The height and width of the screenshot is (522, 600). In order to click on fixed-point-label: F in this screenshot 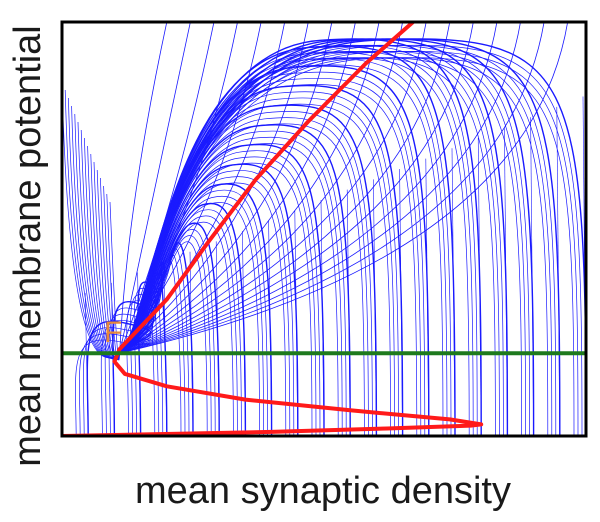, I will do `click(113, 332)`.